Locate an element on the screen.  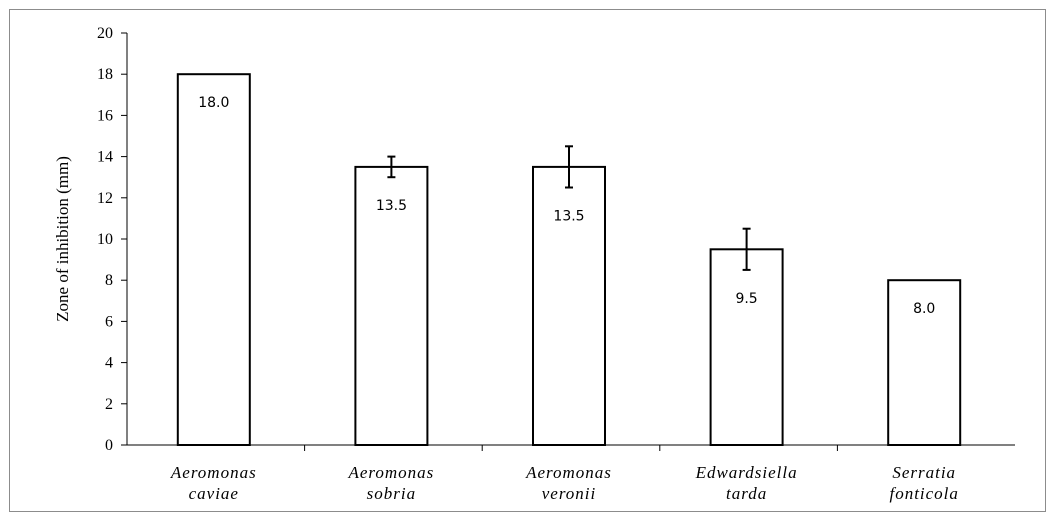
x-category-label-line: caviae is located at coordinates (214, 493).